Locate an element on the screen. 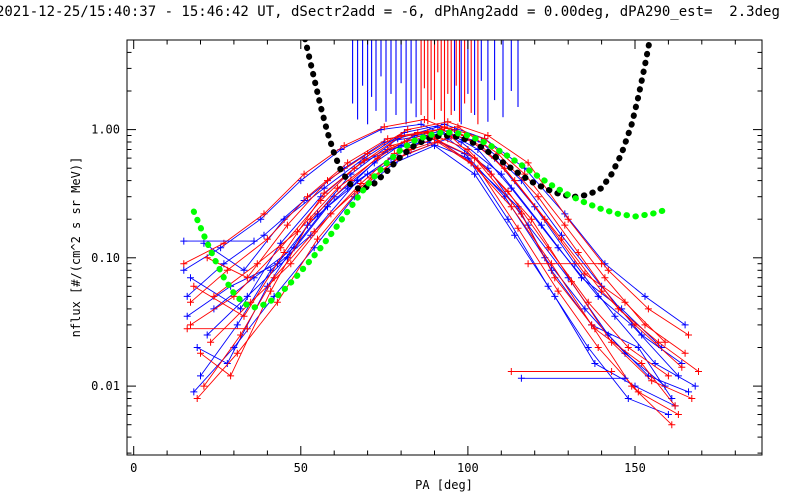 The width and height of the screenshot is (800, 500). black-dashed-fit-curve is located at coordinates (477, 120).